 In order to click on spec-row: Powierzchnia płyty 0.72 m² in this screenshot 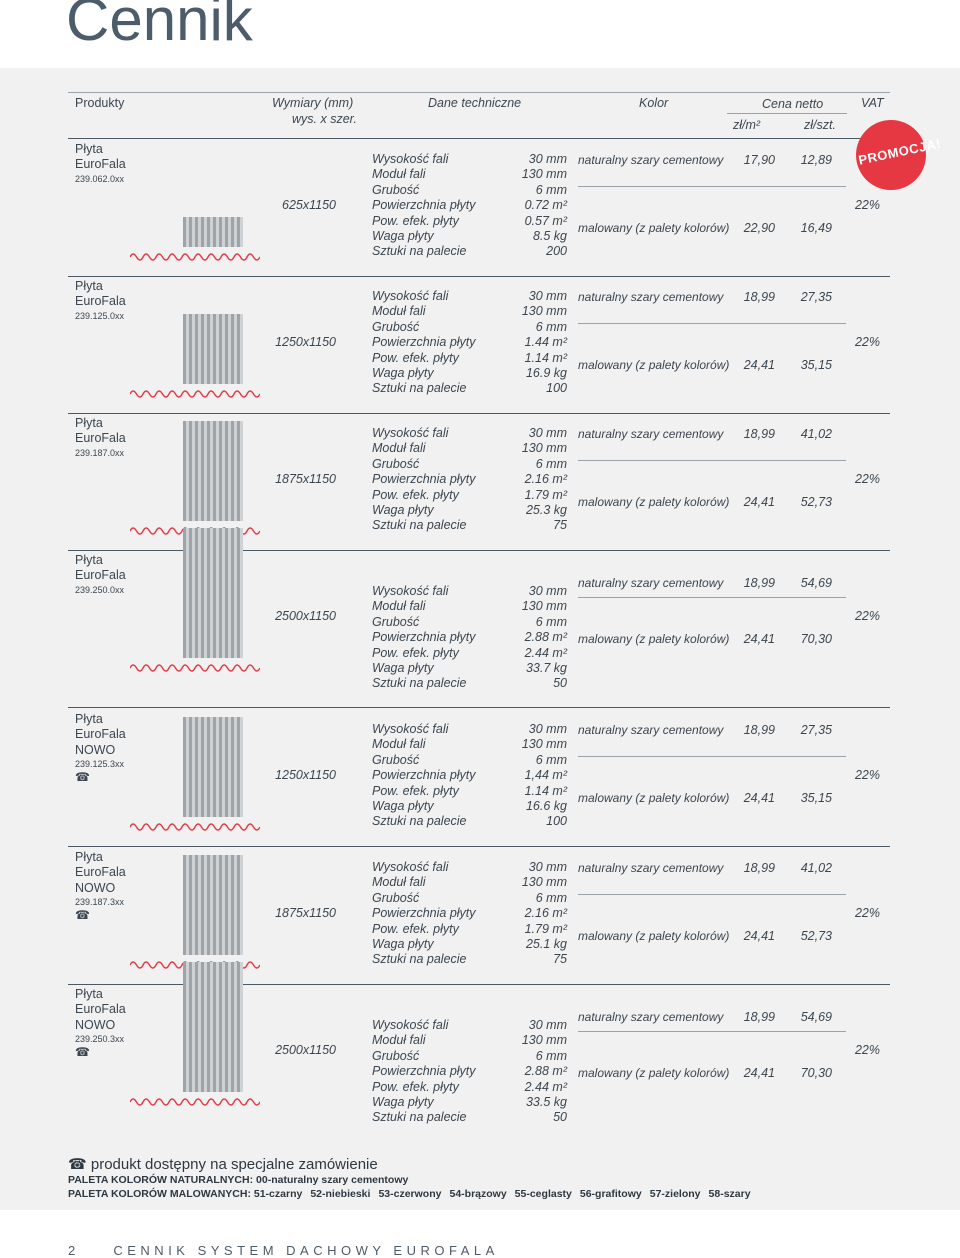, I will do `click(469, 205)`.